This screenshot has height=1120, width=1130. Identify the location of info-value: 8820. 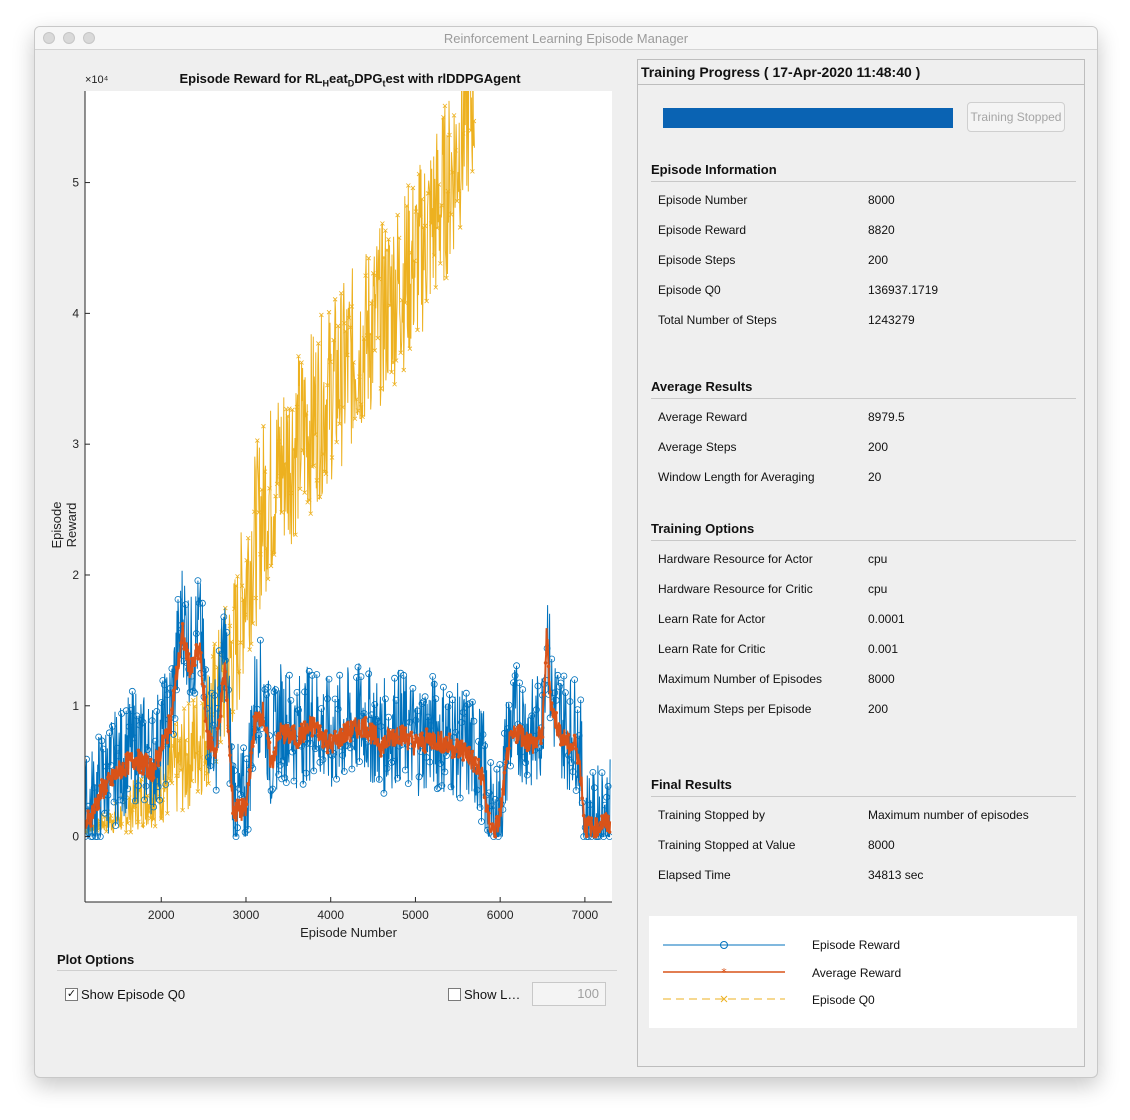
(881, 230).